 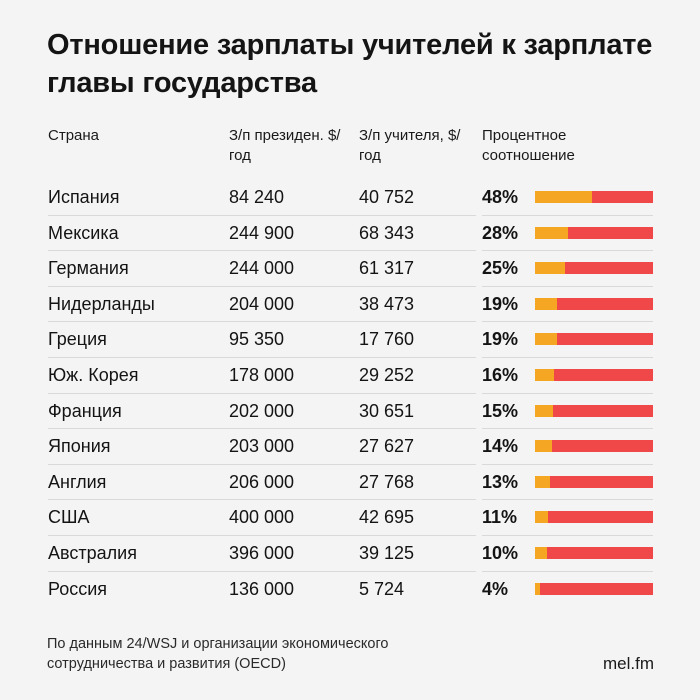 What do you see at coordinates (500, 197) in the screenshot?
I see `ratio-percent-cell: 48%` at bounding box center [500, 197].